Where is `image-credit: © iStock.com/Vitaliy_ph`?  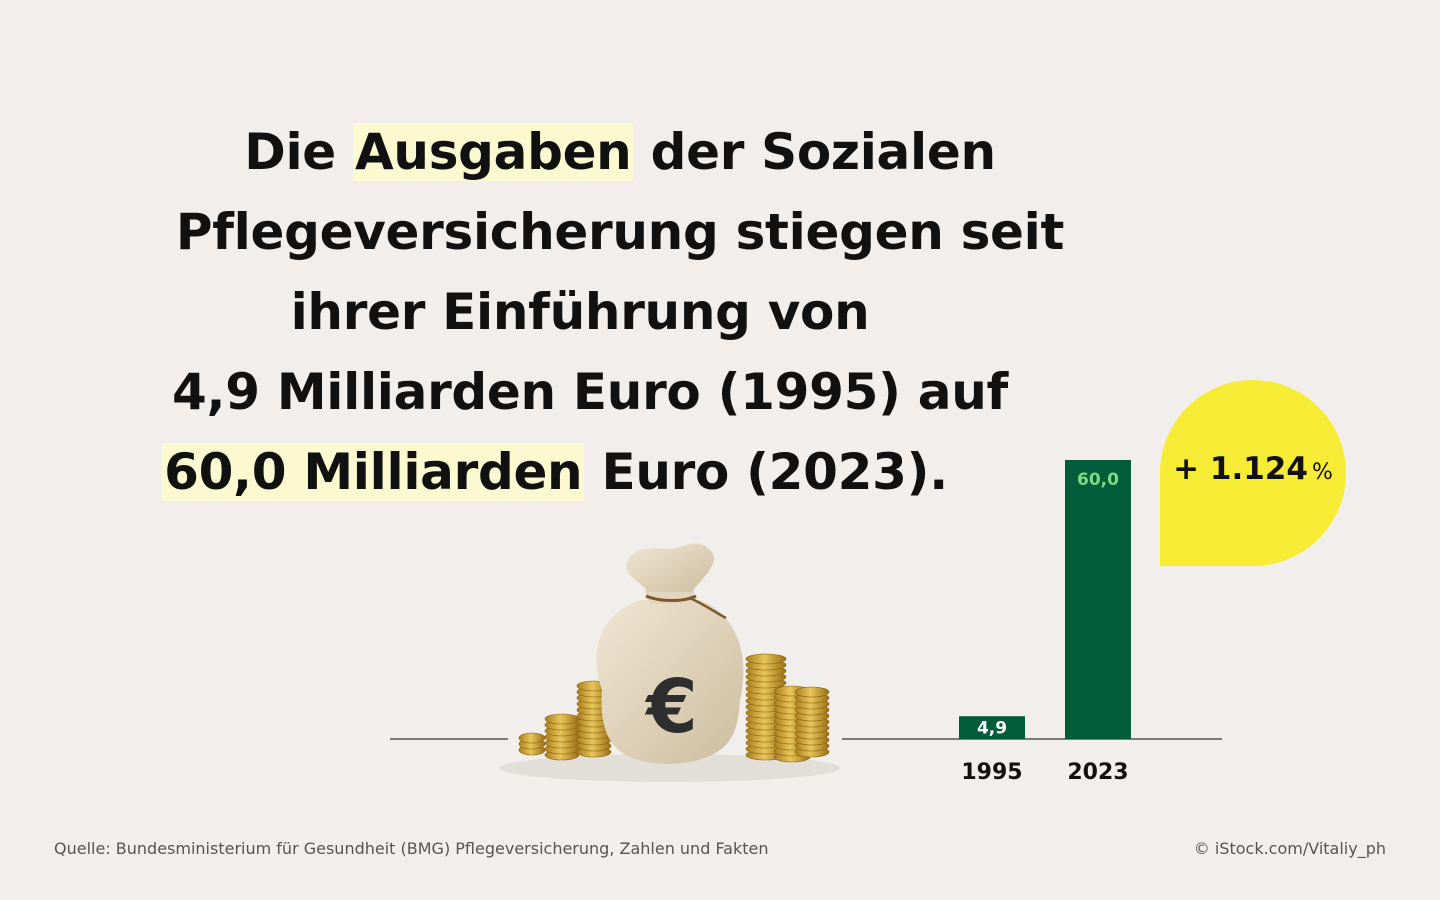
image-credit: © iStock.com/Vitaliy_ph is located at coordinates (1289, 848).